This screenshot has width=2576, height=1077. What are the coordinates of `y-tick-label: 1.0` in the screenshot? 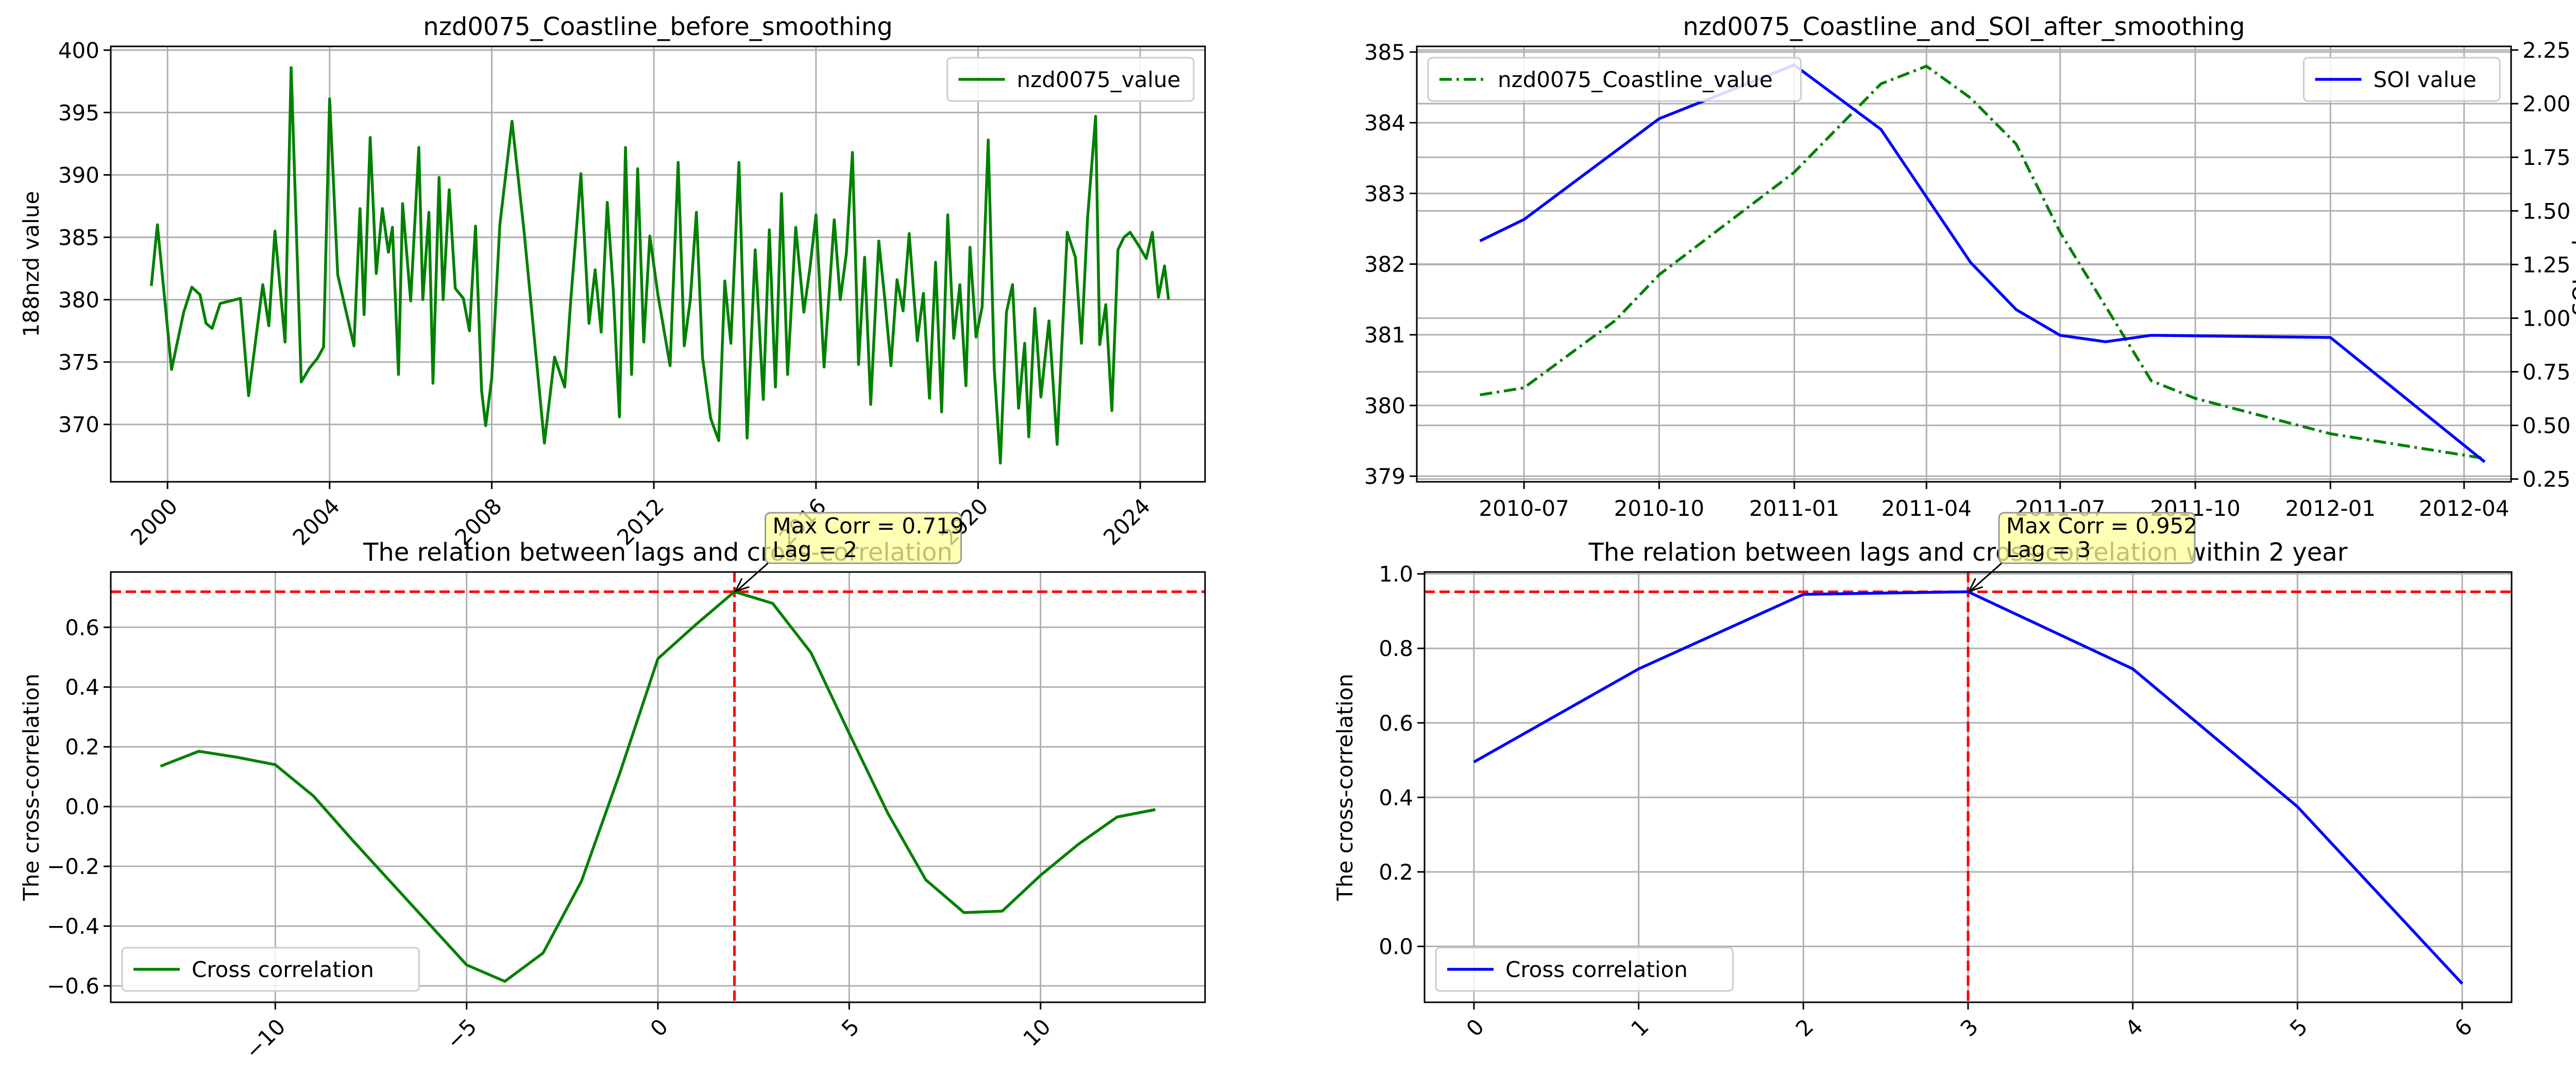 It's located at (1396, 574).